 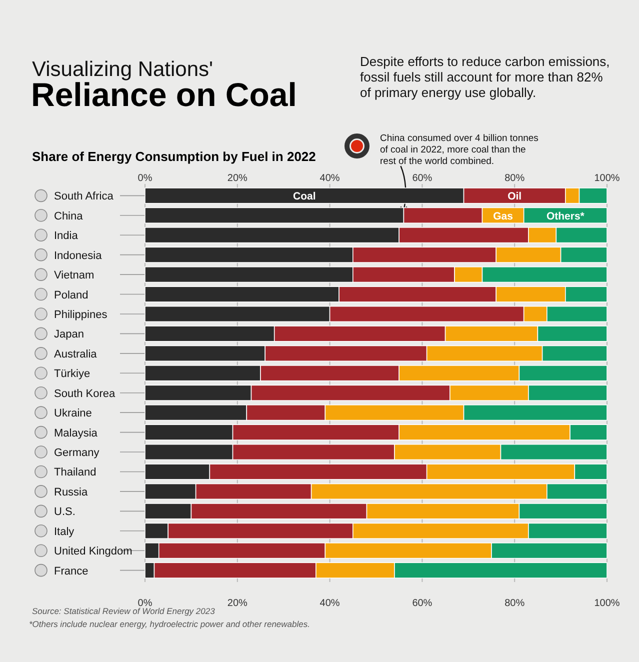 I want to click on source-note: Source: Statistical Review of World Energy 2023, so click(x=124, y=611).